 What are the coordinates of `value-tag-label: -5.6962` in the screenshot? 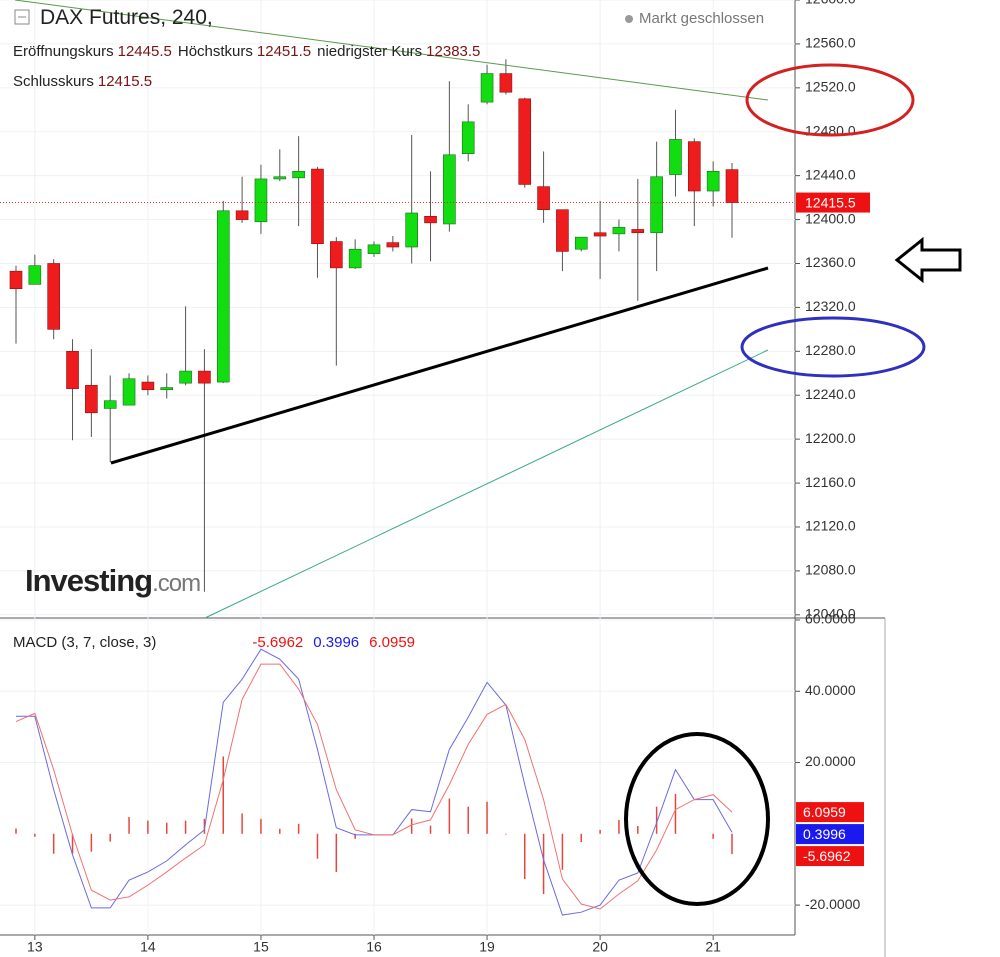 It's located at (827, 856).